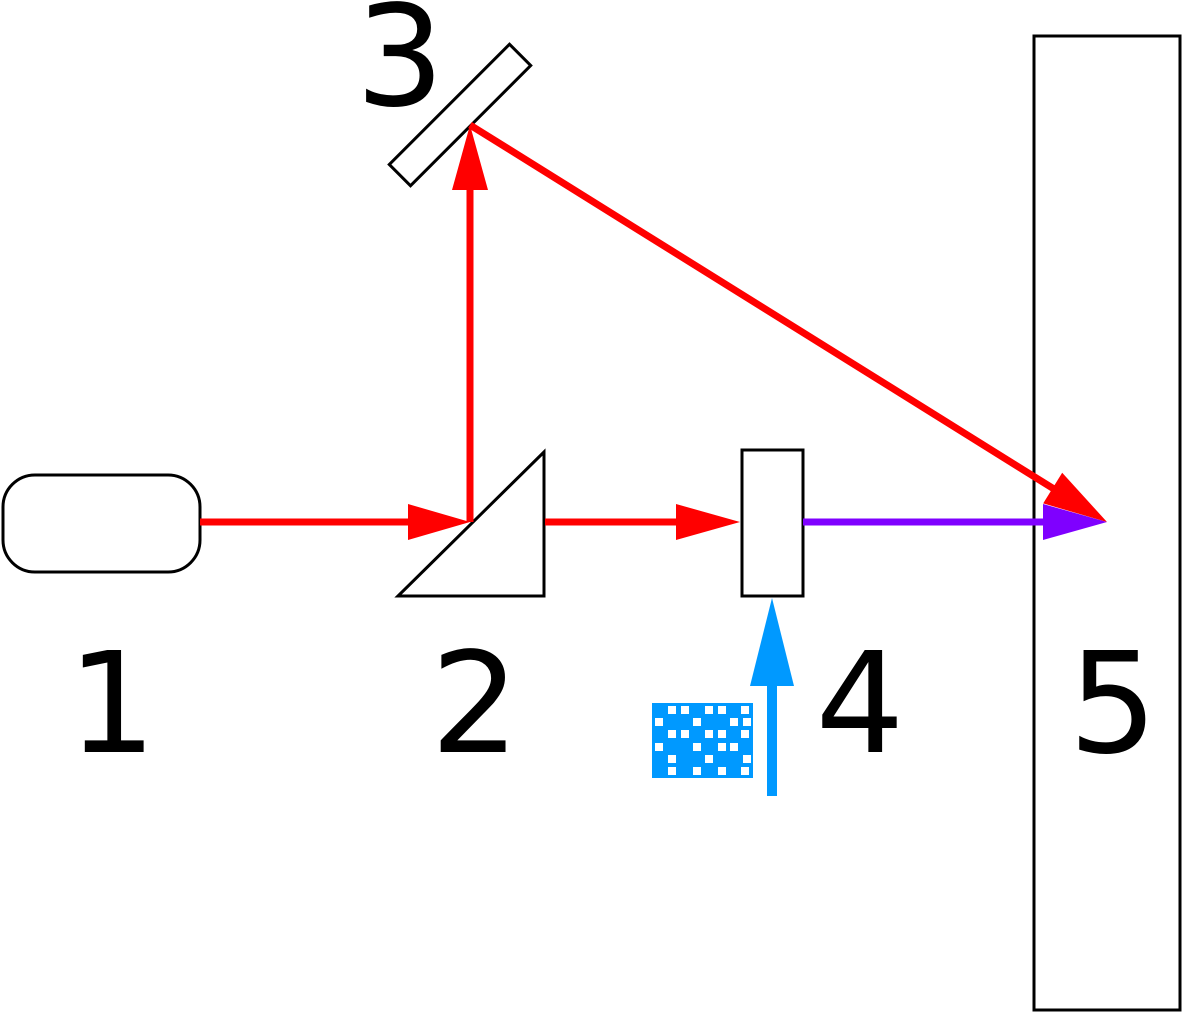  I want to click on node-label: 3, so click(399, 69).